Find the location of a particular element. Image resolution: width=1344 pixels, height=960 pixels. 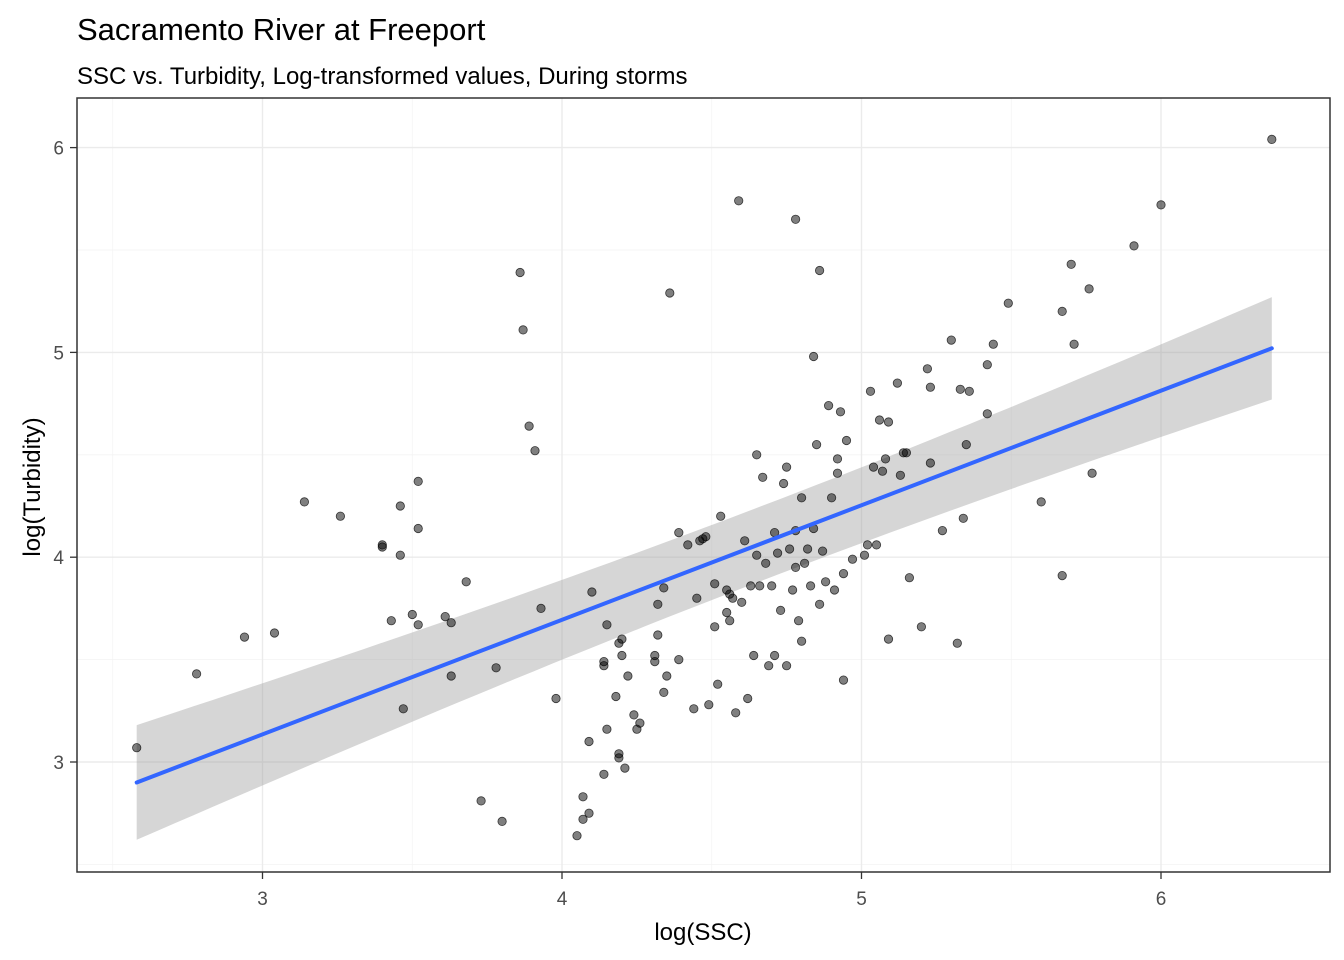

chart-title: Sacramento River at Freeport is located at coordinates (281, 29).